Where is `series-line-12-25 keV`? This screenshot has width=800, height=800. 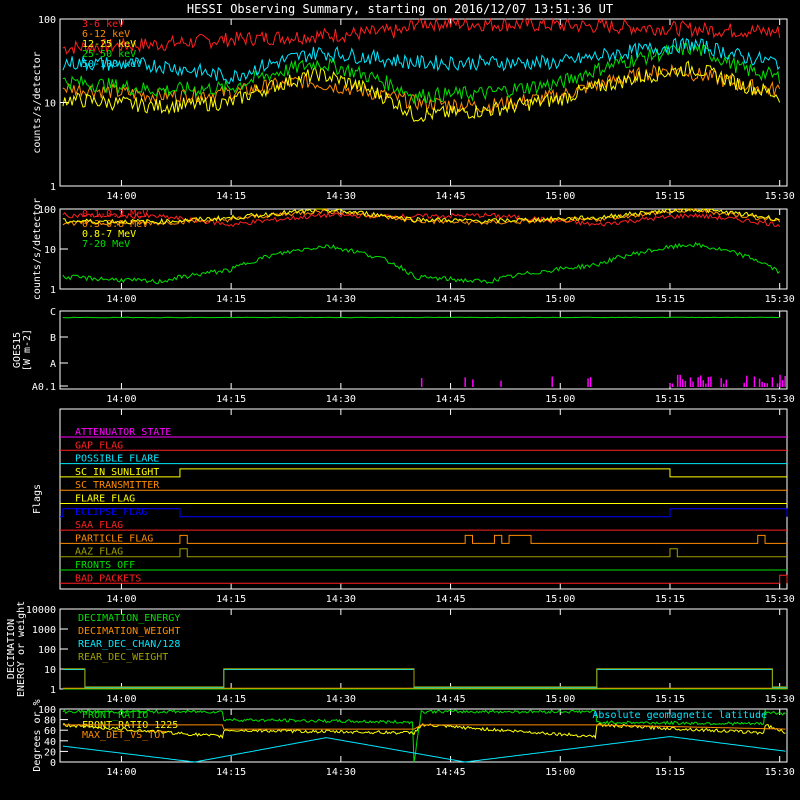 series-line-12-25 keV is located at coordinates (421, 91).